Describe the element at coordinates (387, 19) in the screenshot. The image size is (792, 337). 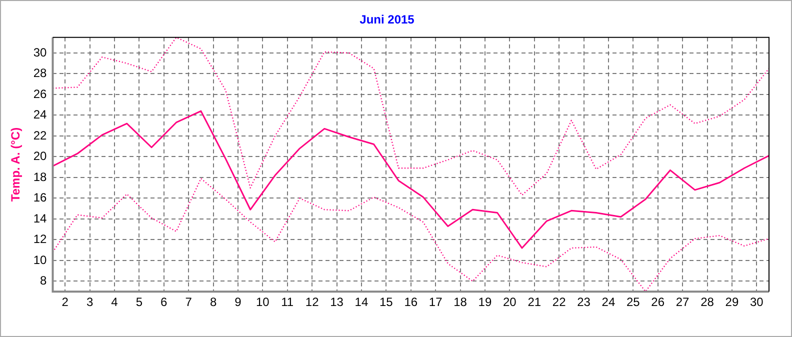
I see `chart-title: Juni 2015` at that location.